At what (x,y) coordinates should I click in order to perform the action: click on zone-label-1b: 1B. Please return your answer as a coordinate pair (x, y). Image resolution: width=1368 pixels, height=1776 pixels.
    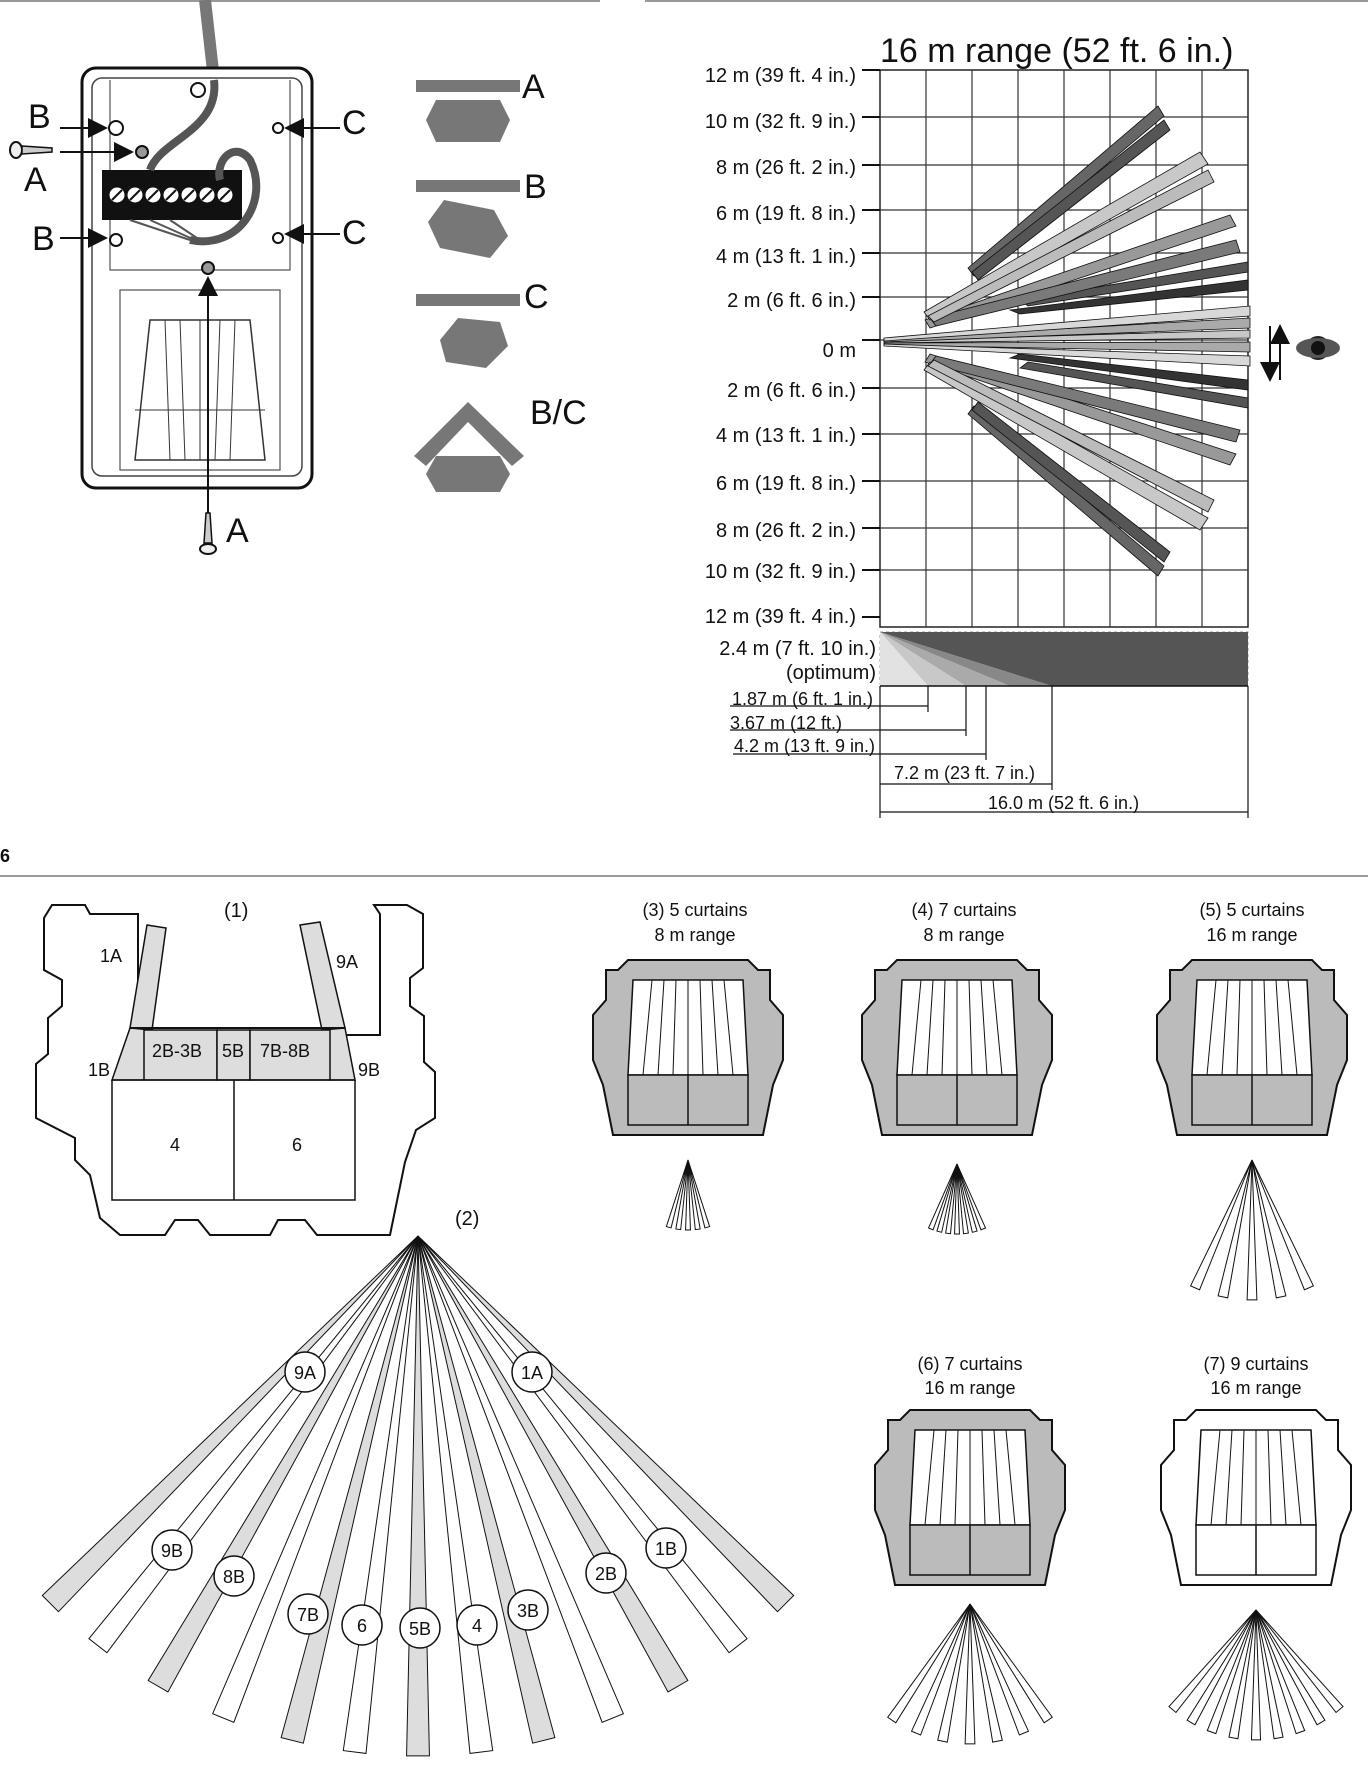
    Looking at the image, I should click on (99, 1070).